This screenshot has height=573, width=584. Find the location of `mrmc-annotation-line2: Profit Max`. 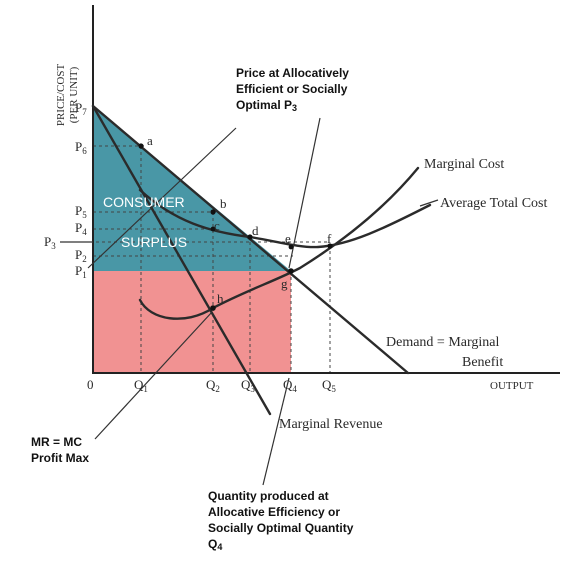

mrmc-annotation-line2: Profit Max is located at coordinates (60, 458).